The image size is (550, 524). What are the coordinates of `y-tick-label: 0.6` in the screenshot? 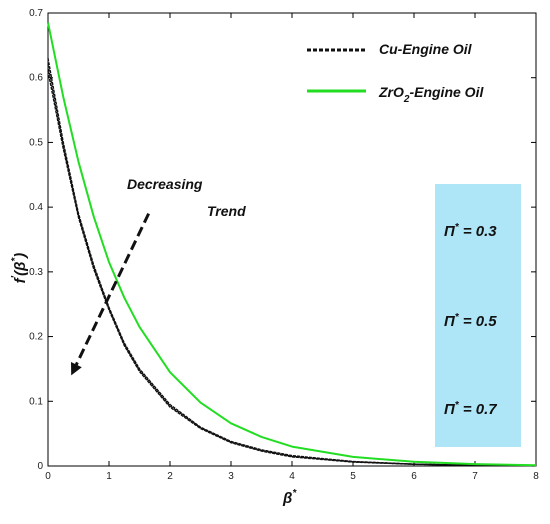 It's located at (36, 78).